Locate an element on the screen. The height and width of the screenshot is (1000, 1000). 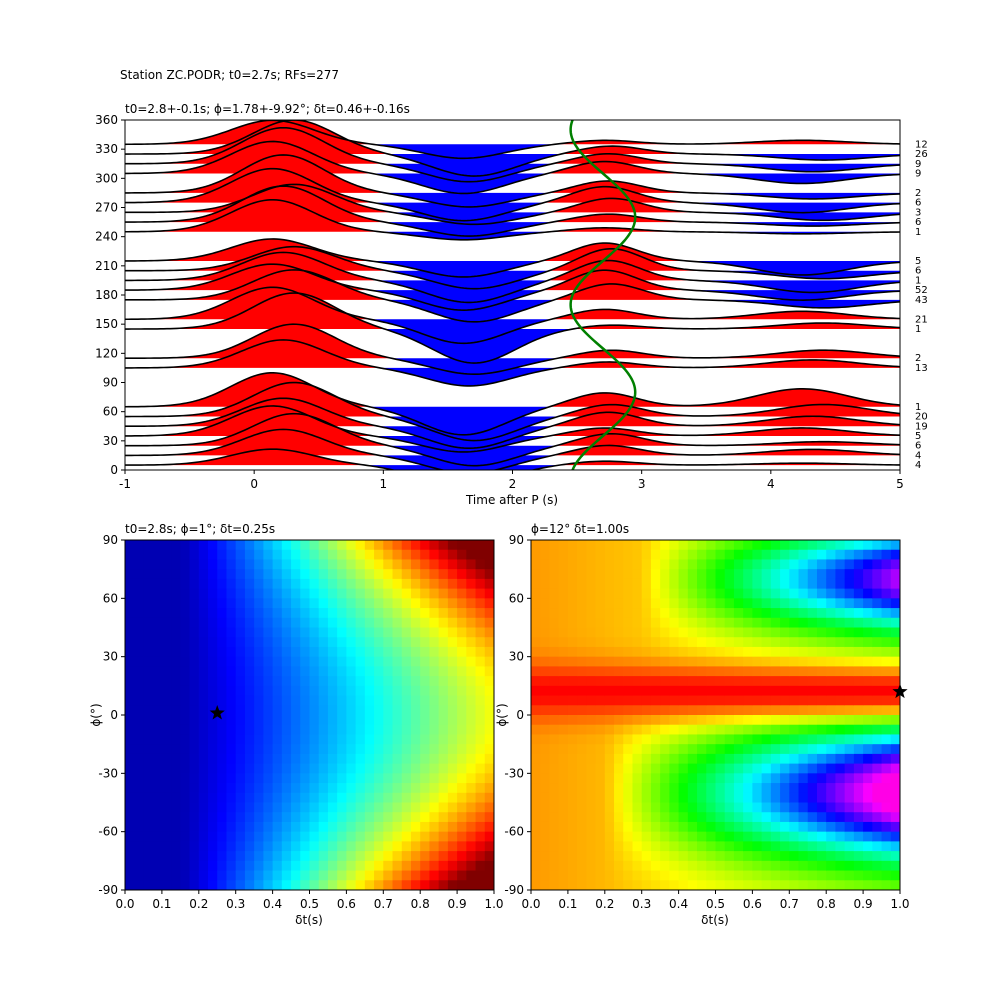
bottom-right-y-label: ϕ(°) is located at coordinates (502, 714).